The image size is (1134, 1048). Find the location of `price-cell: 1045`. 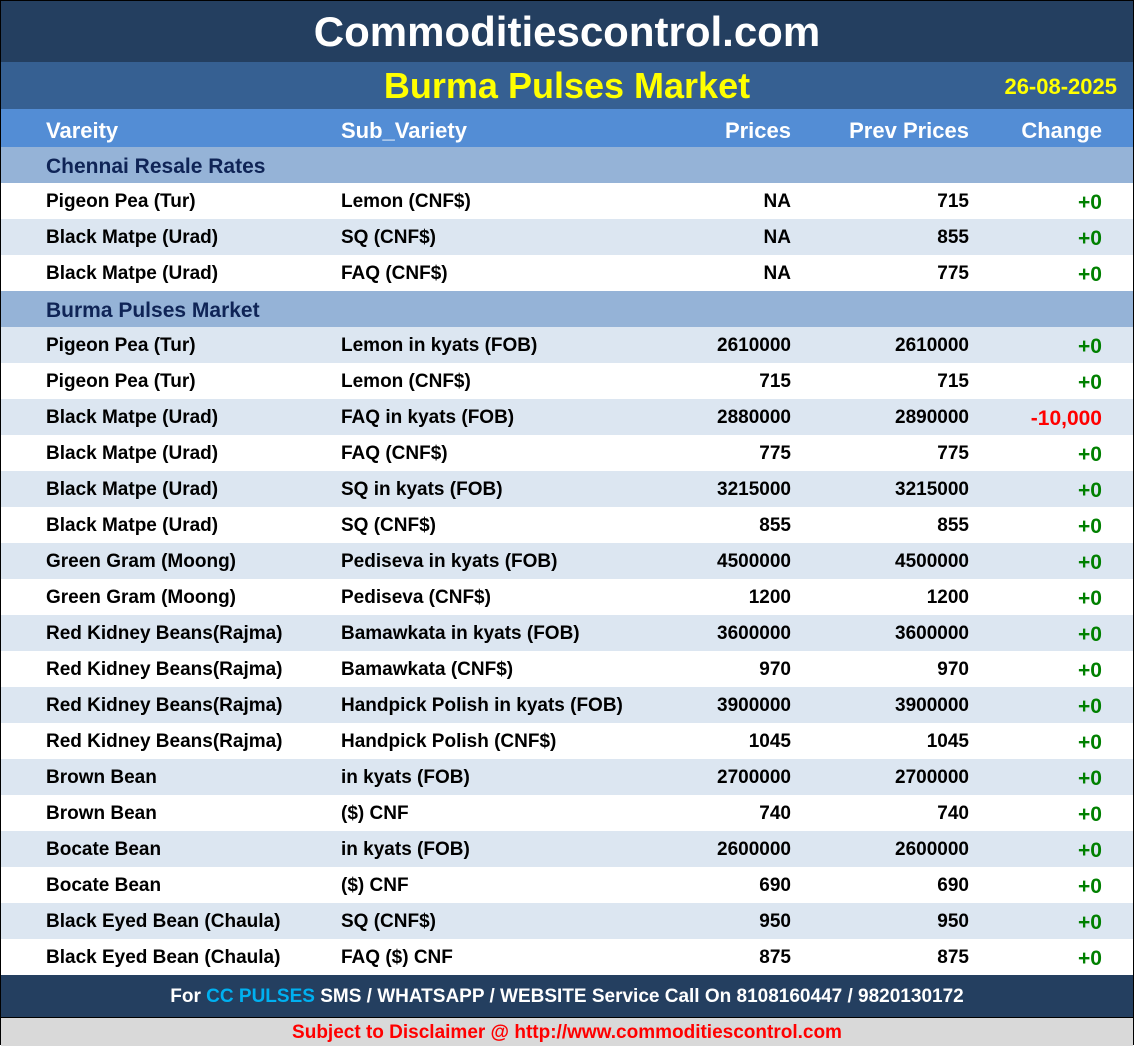

price-cell: 1045 is located at coordinates (769, 741).